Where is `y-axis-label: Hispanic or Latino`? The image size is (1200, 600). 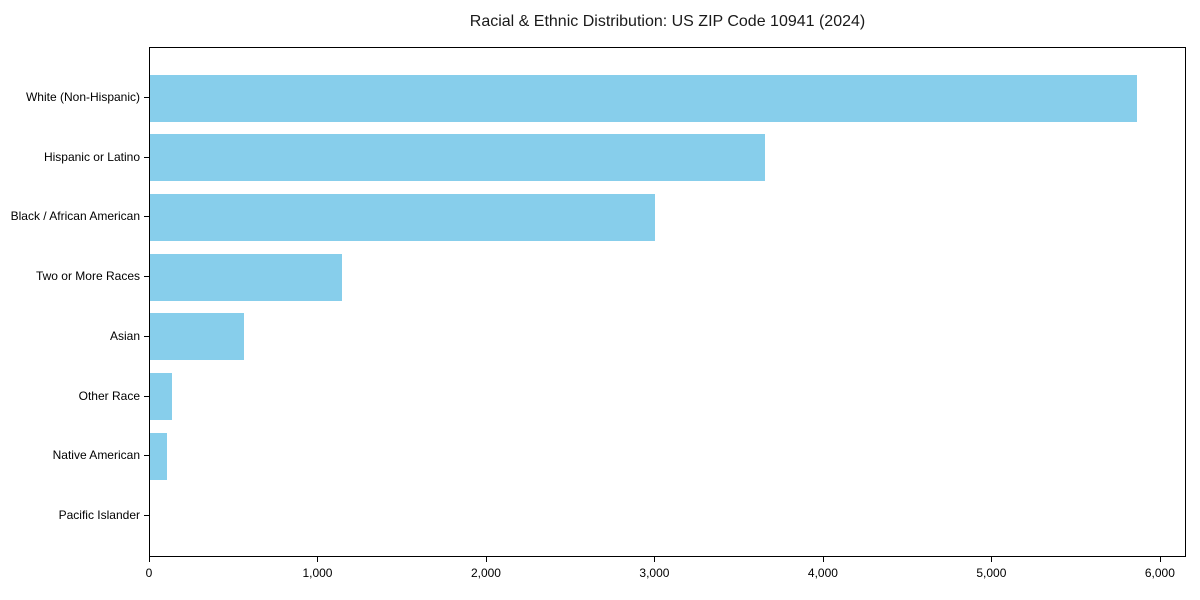 y-axis-label: Hispanic or Latino is located at coordinates (91, 156).